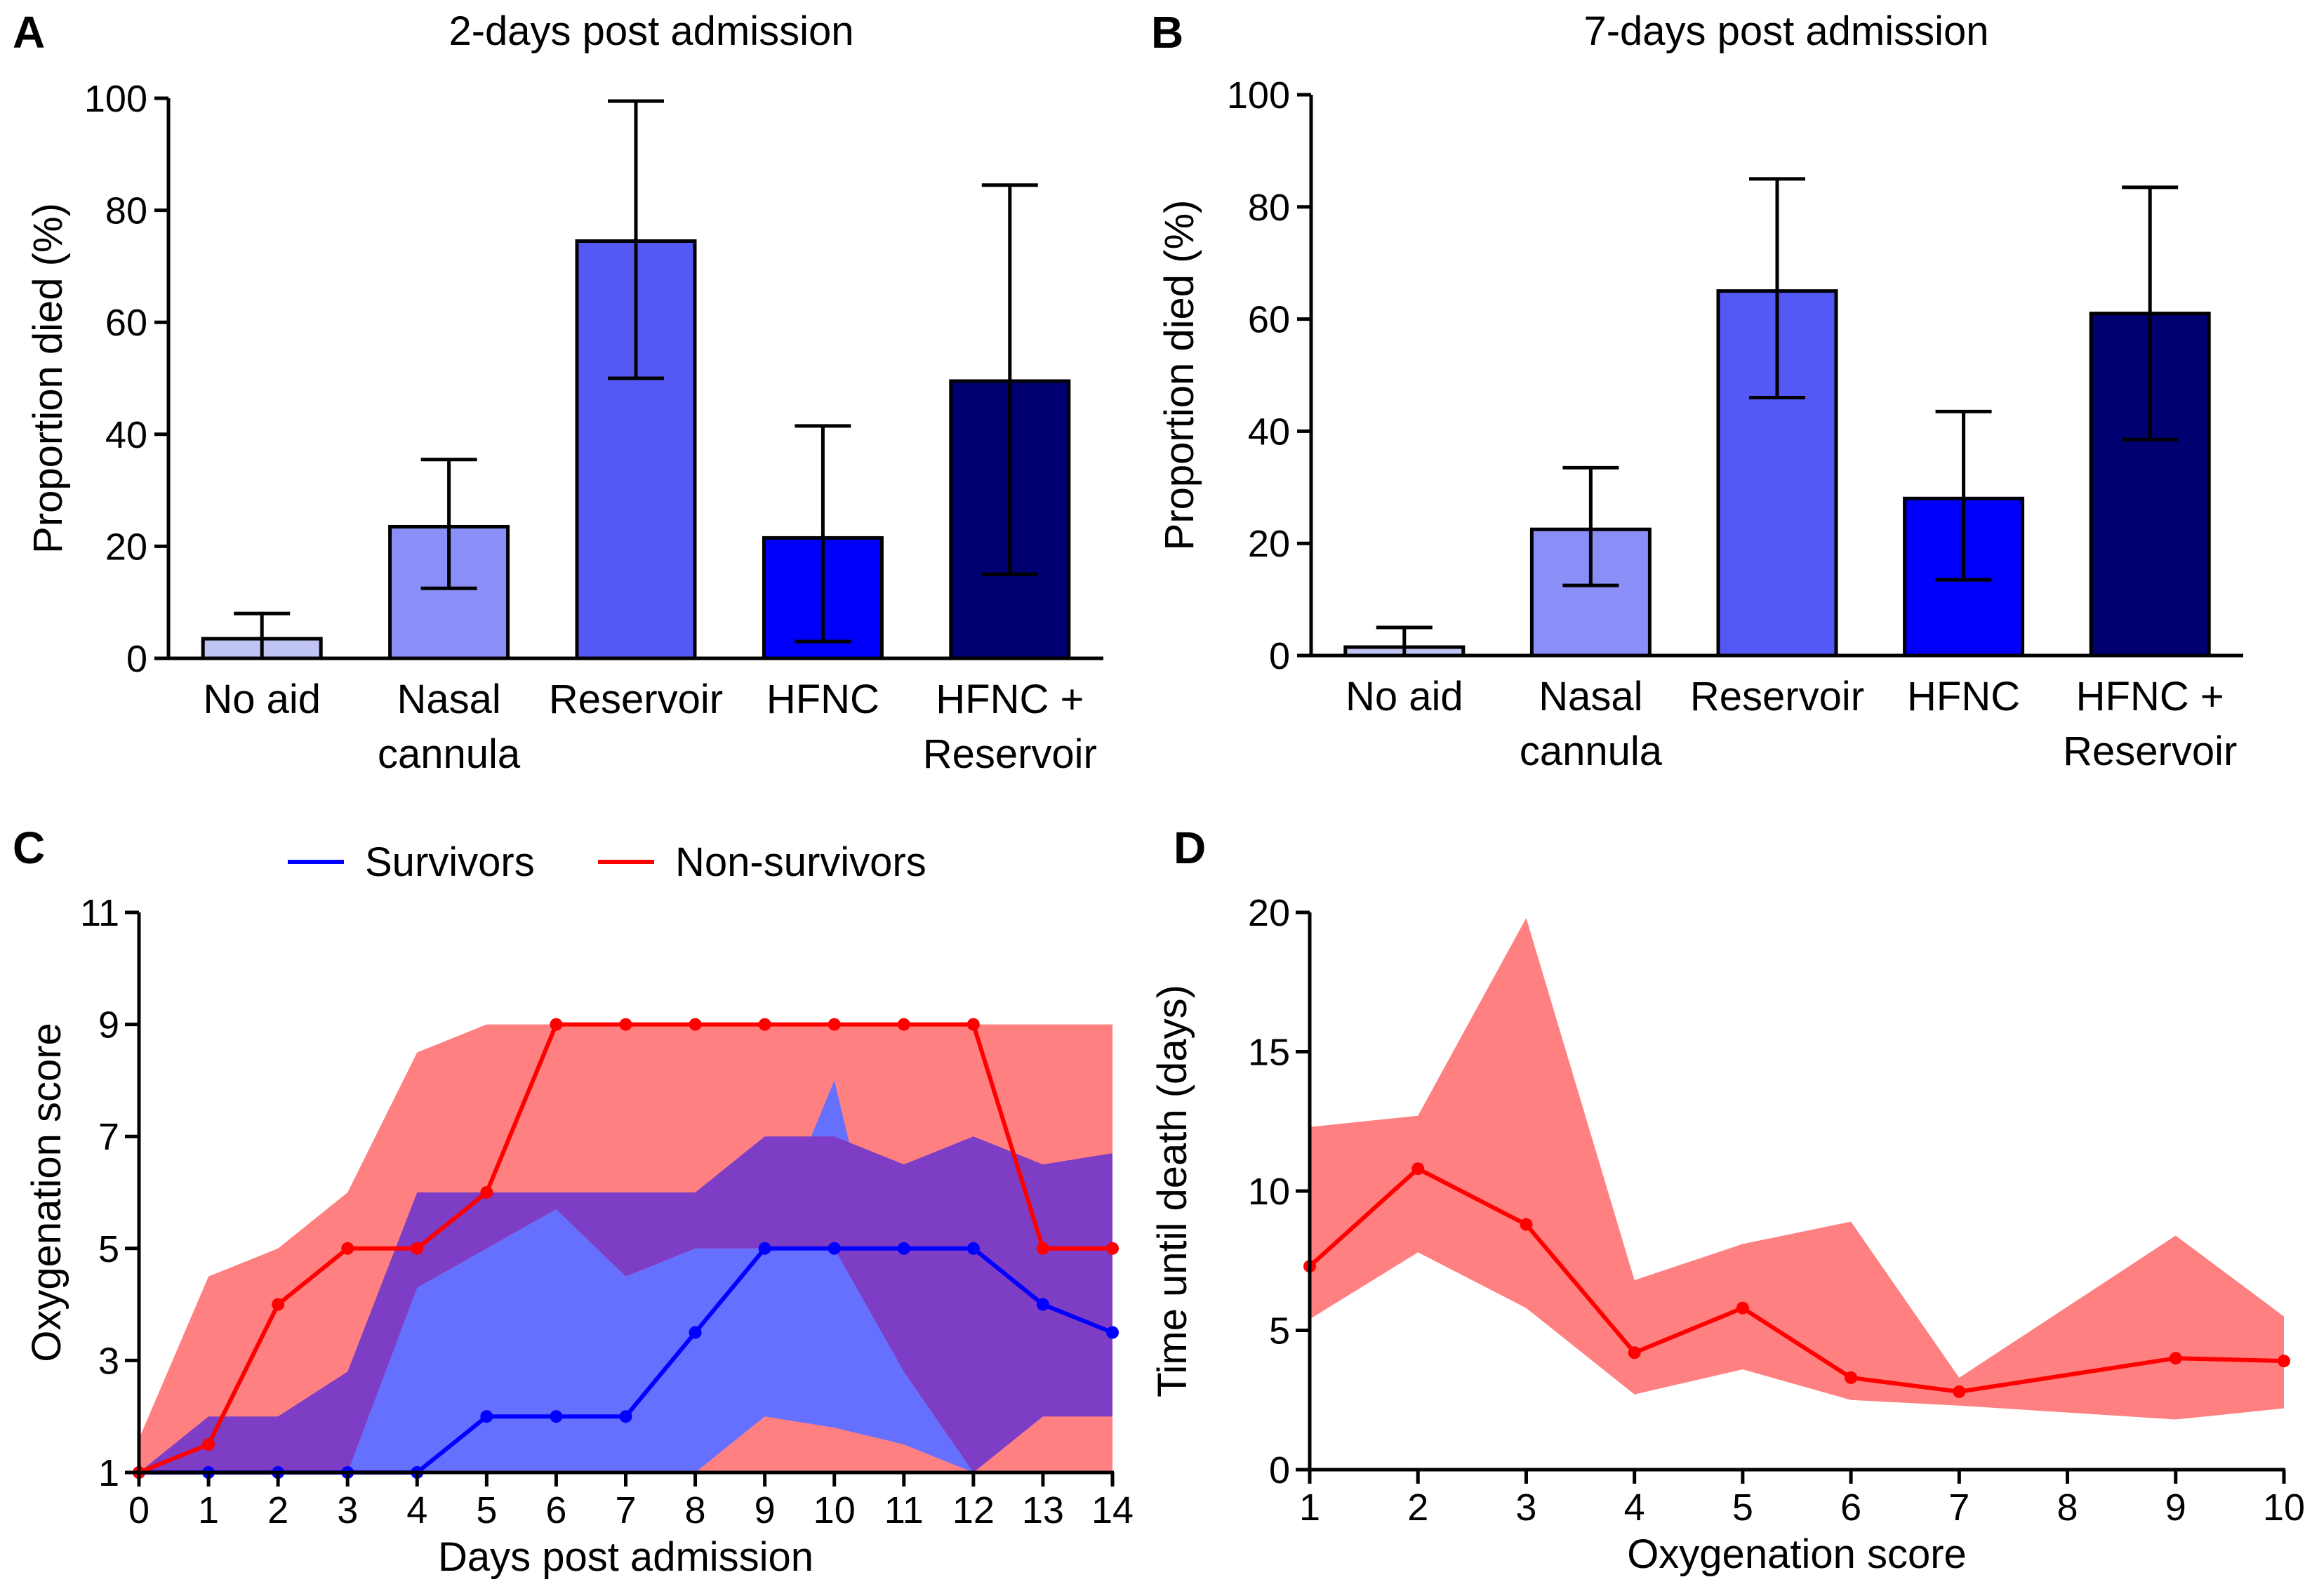 The width and height of the screenshot is (2312, 1596). I want to click on x-tick-label: 5, so click(486, 1510).